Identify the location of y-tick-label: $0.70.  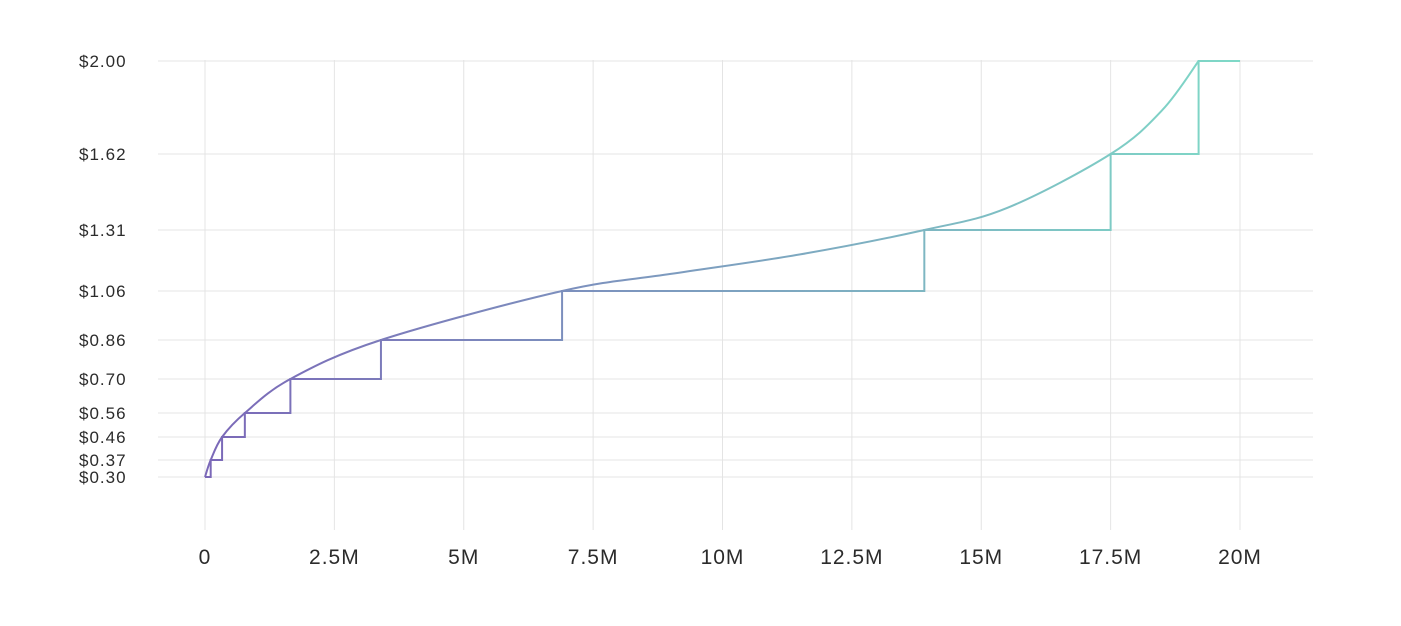
(103, 379).